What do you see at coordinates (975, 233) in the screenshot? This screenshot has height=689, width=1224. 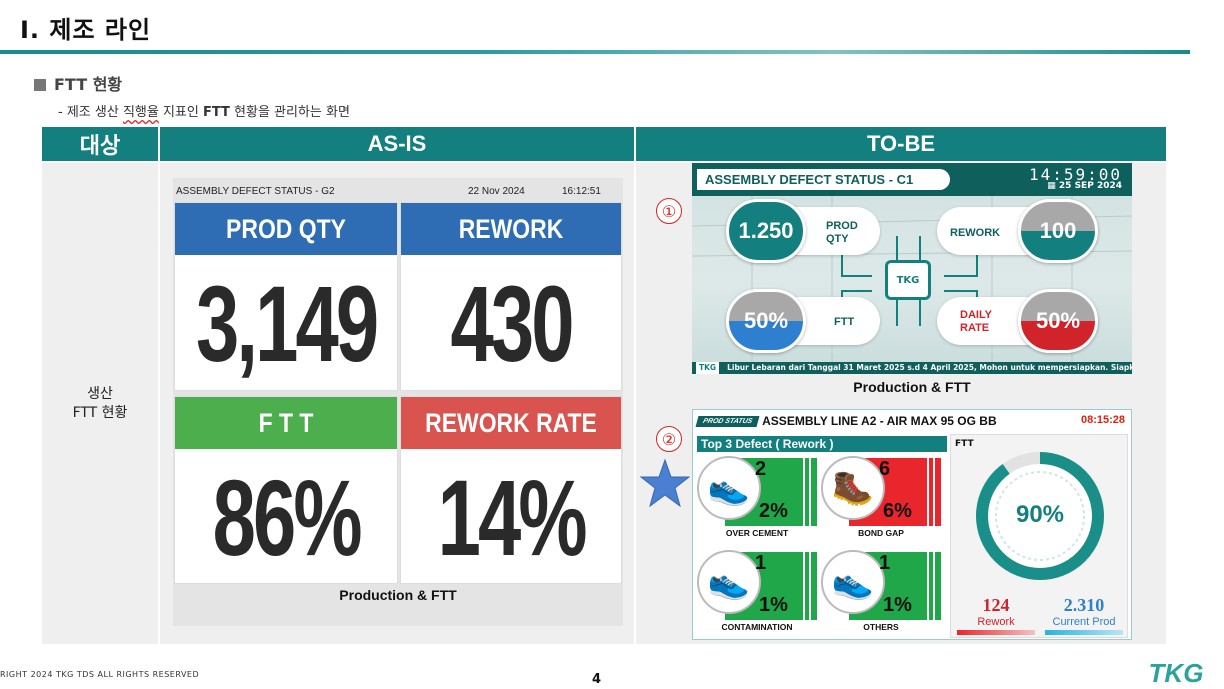 I see `rework-label: REWORK` at bounding box center [975, 233].